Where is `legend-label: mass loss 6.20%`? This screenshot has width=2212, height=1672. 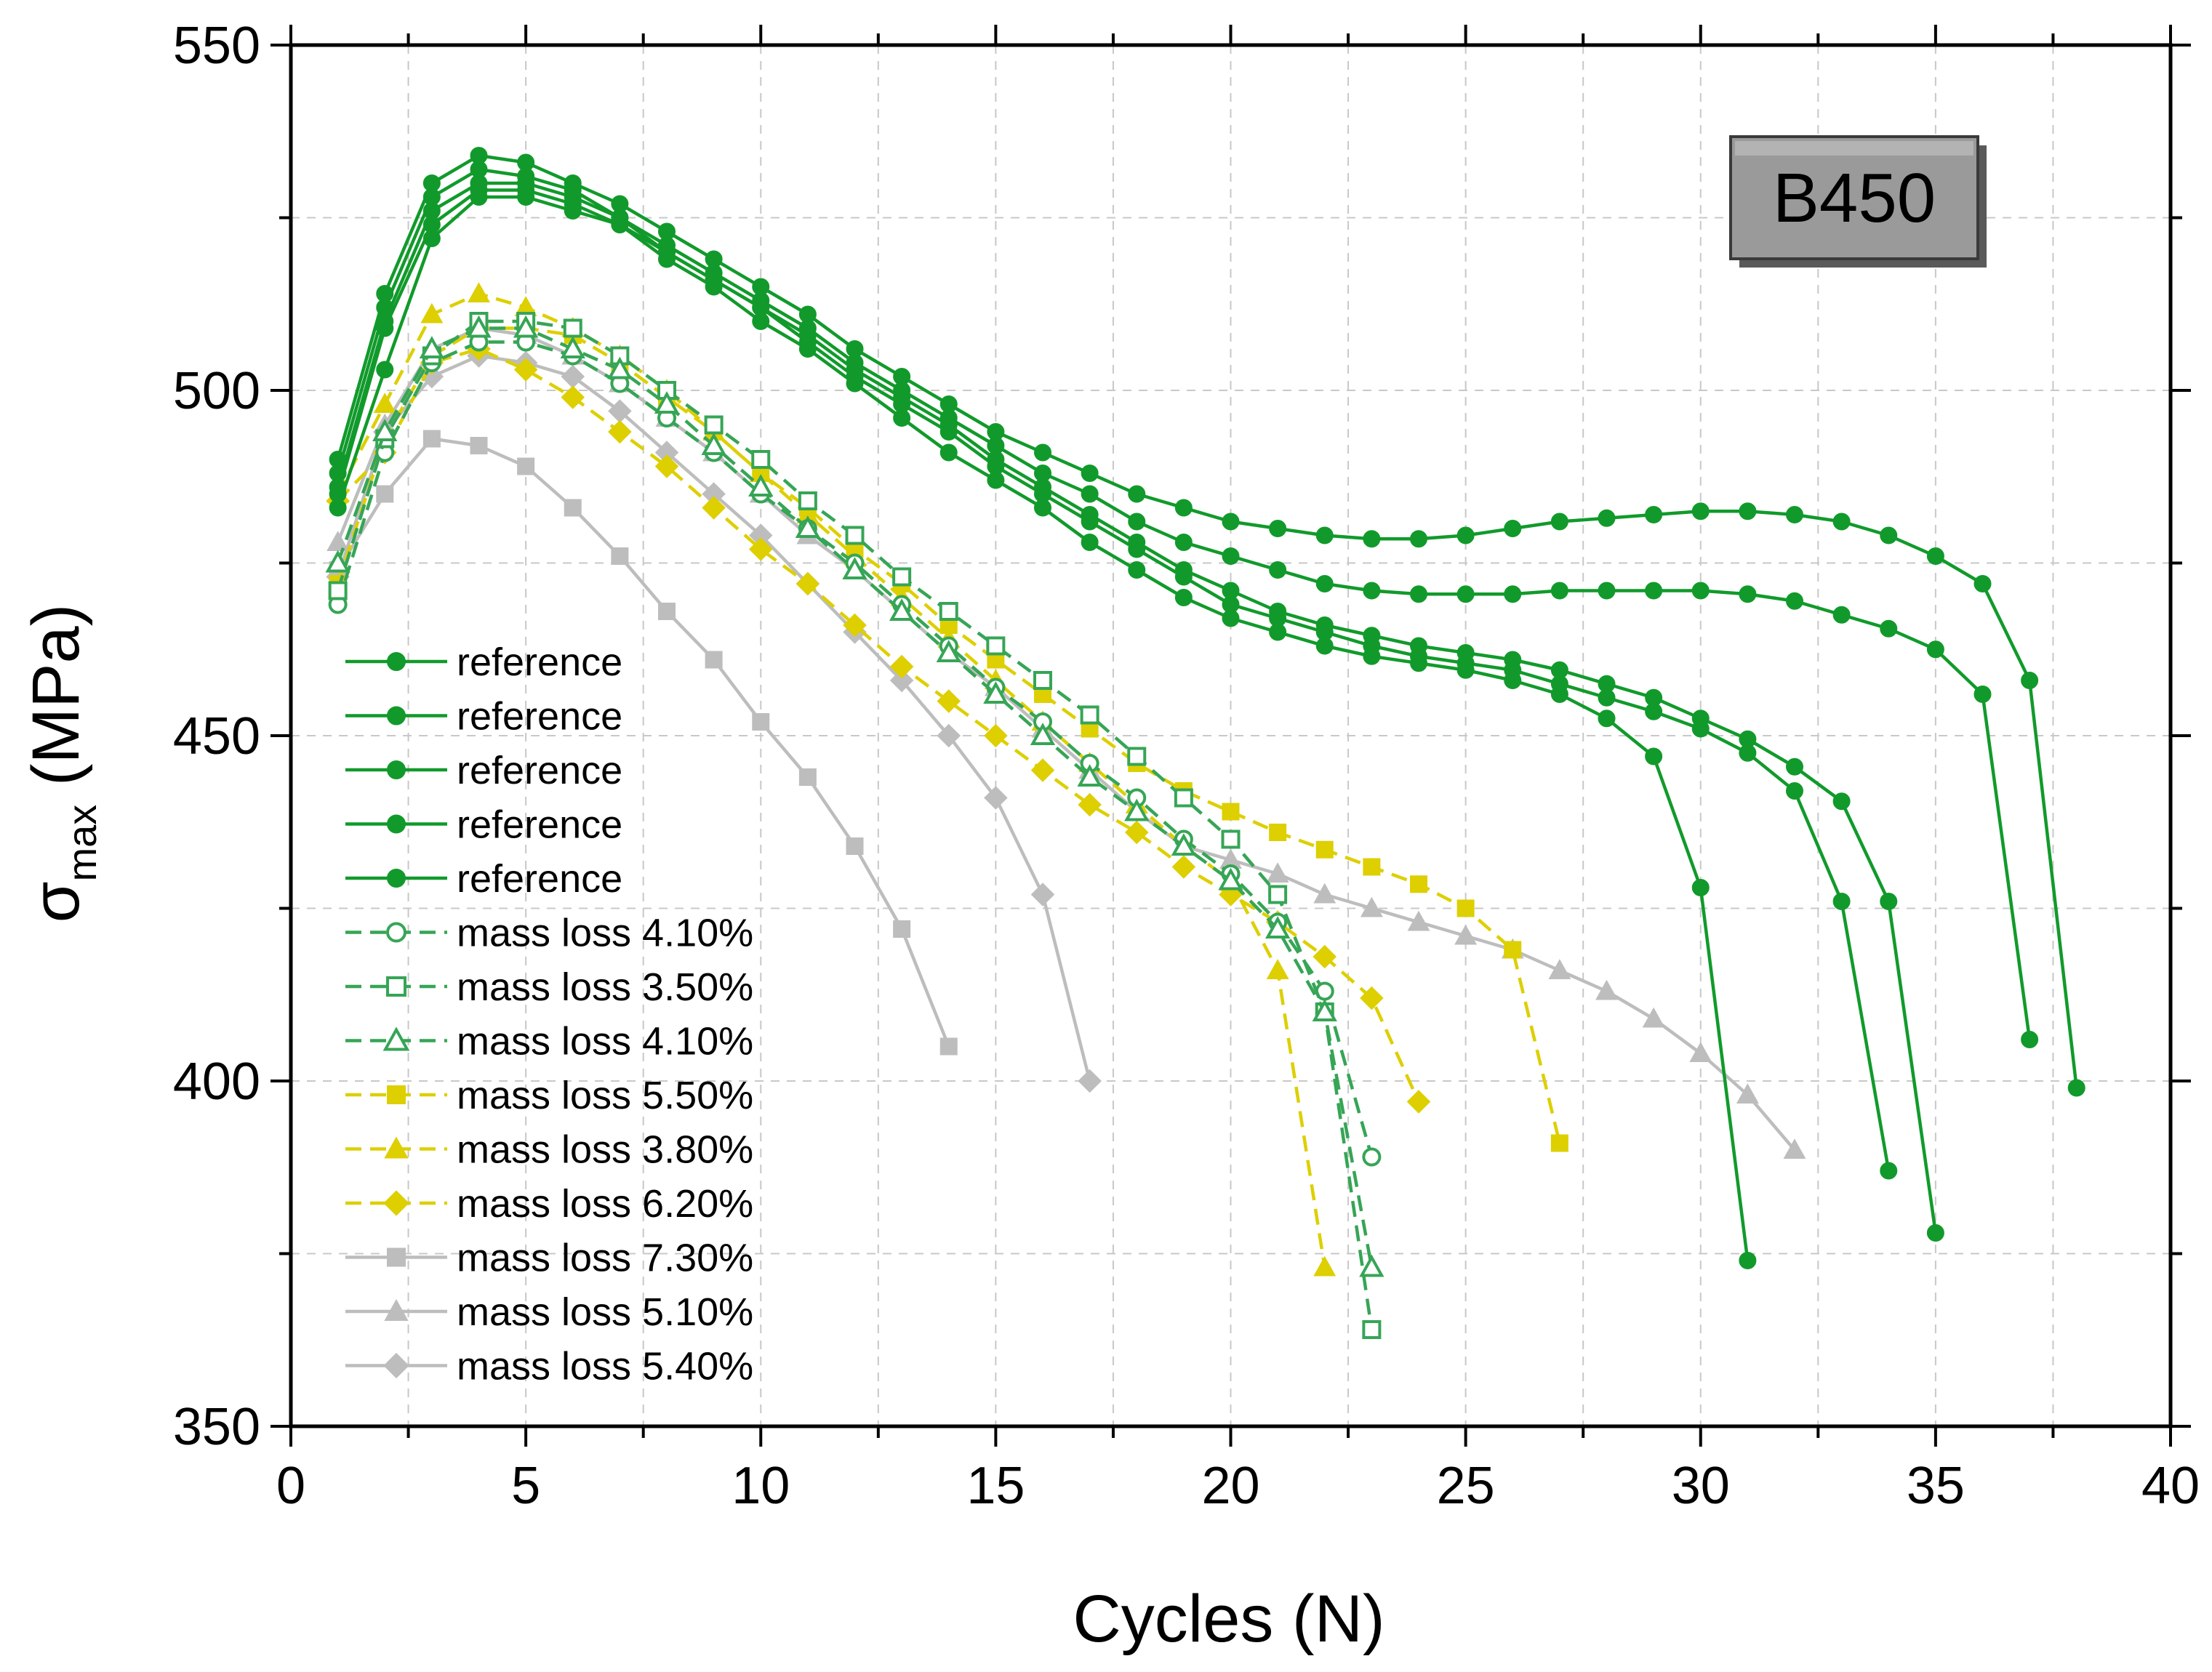 legend-label: mass loss 6.20% is located at coordinates (605, 1204).